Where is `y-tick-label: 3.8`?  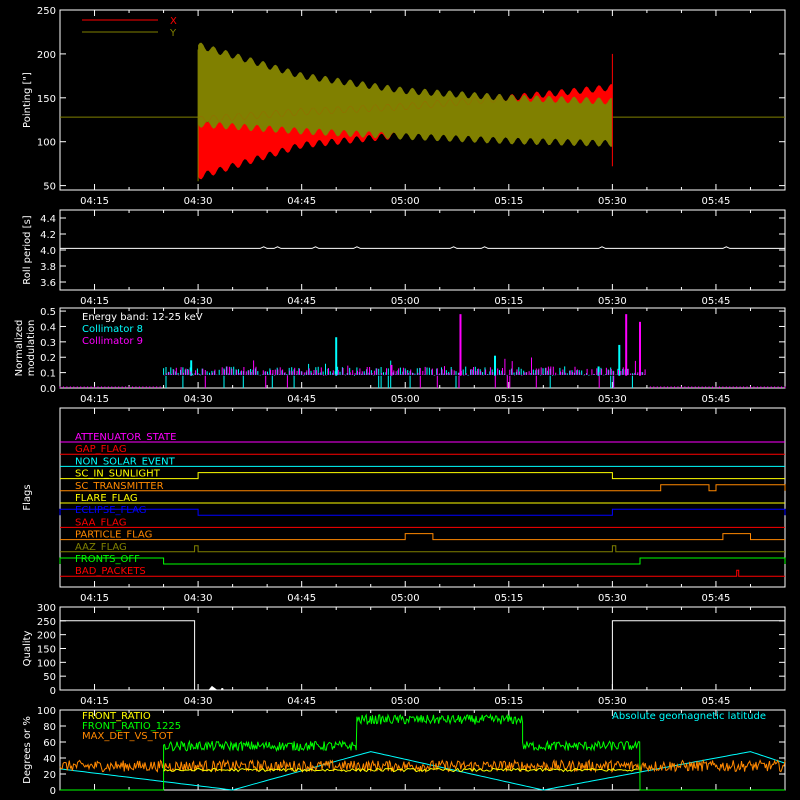 y-tick-label: 3.8 is located at coordinates (48, 267).